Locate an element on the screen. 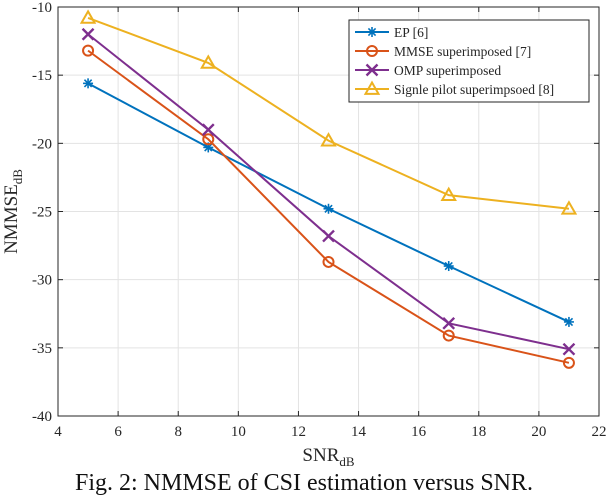 This screenshot has height=502, width=608. x-tick-label: 16 is located at coordinates (419, 432).